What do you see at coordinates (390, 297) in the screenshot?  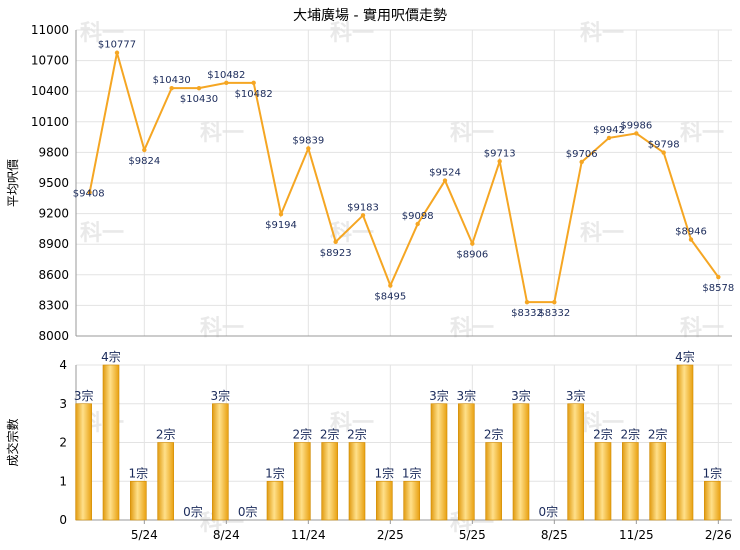 I see `price-data-label: $8495` at bounding box center [390, 297].